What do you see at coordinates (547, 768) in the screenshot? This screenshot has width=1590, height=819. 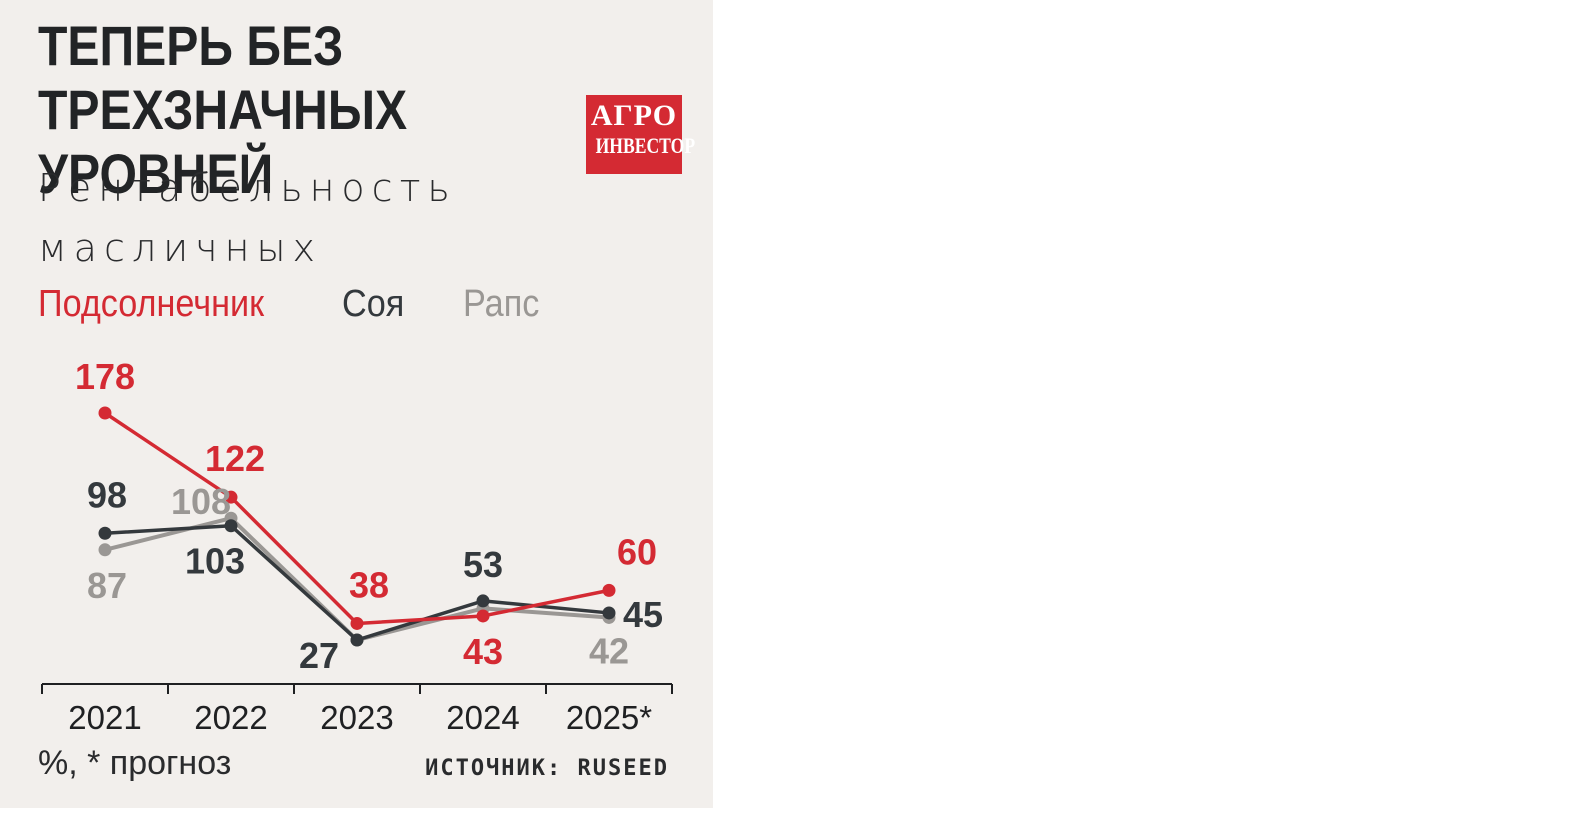 I see `source-note: ИСТОЧНИК: RUSEED` at bounding box center [547, 768].